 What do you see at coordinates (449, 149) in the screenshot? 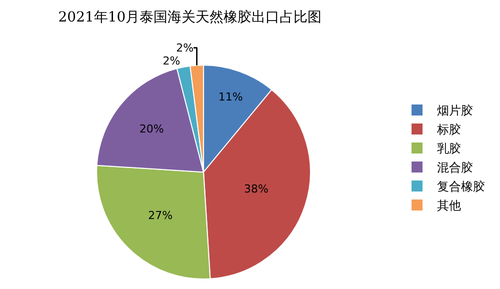
I see `legend-label: 乳胶` at bounding box center [449, 149].